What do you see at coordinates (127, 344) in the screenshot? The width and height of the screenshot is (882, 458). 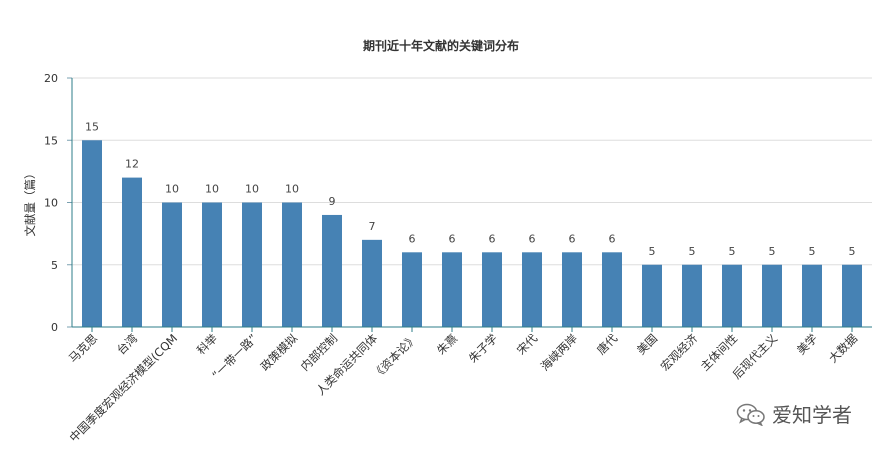 I see `x-tick-label: 台湾` at bounding box center [127, 344].